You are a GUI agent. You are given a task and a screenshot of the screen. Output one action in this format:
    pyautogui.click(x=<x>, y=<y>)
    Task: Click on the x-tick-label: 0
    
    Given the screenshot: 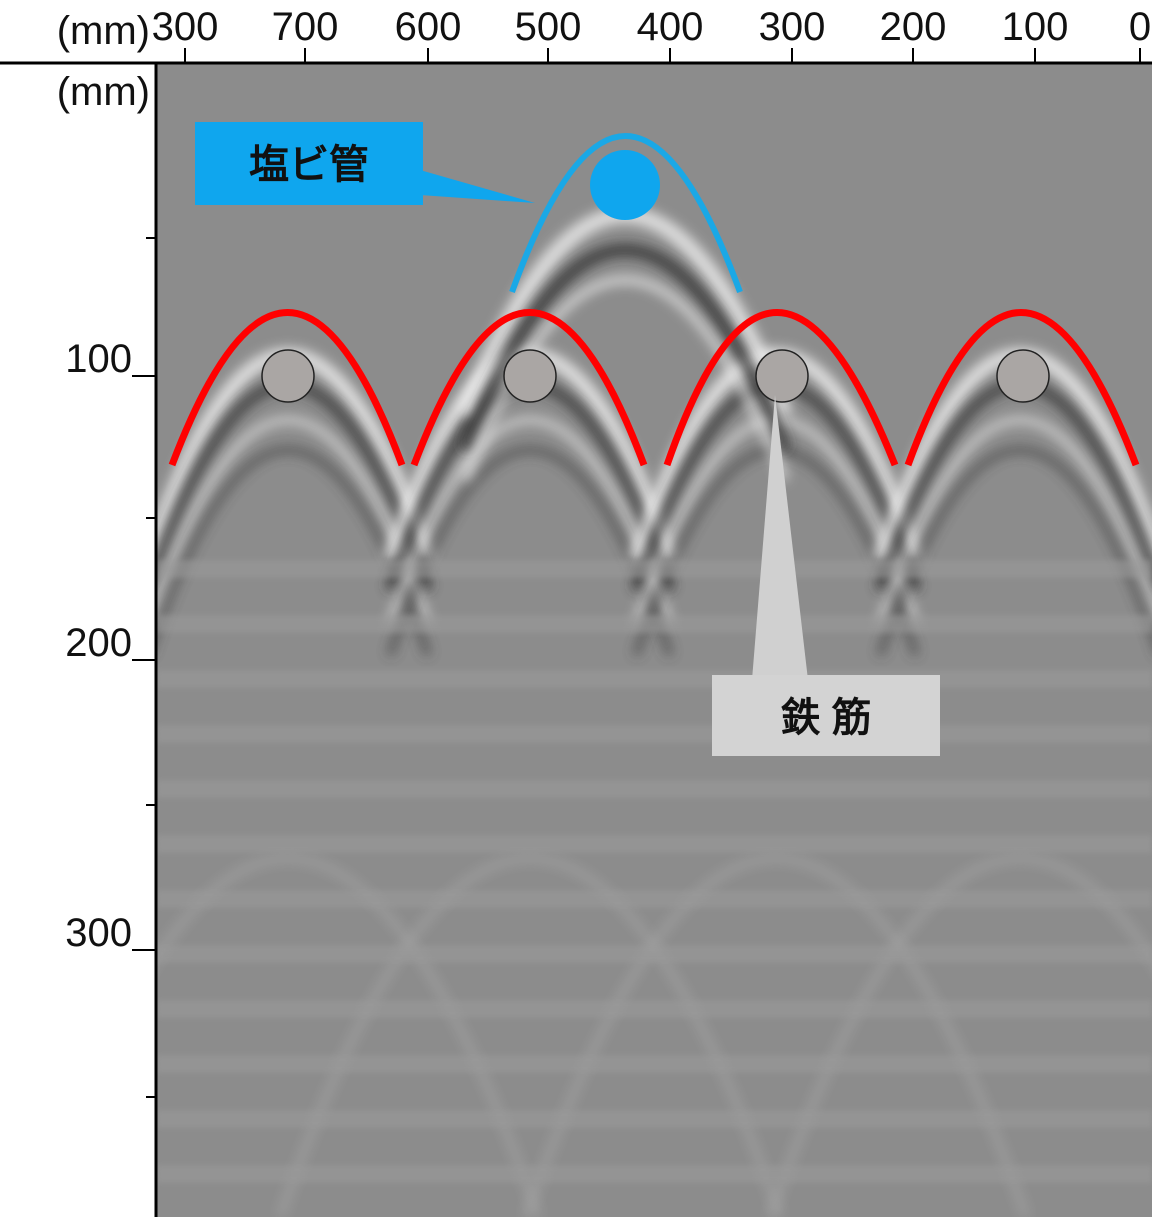 What is the action you would take?
    pyautogui.click(x=1140, y=27)
    